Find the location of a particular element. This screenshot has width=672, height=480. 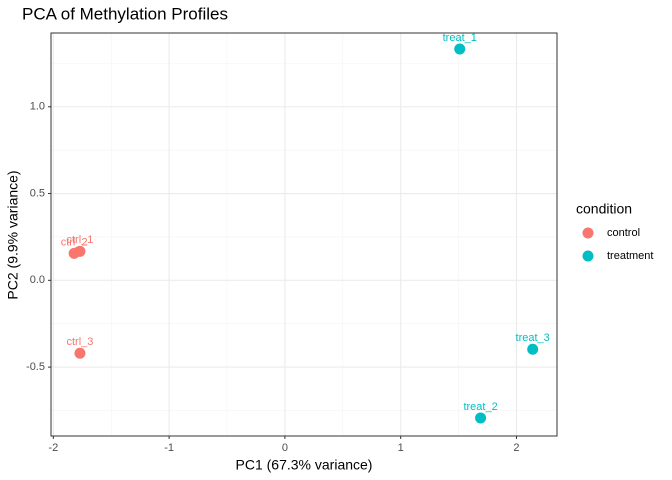

x-axis-title: PC1 (67.3% variance) is located at coordinates (304, 465).